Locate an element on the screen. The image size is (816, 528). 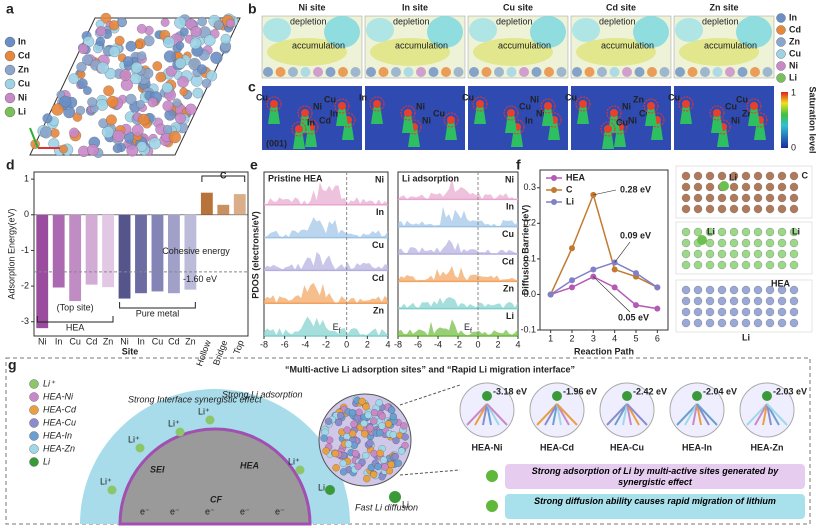
fermi-label-part: E is located at coordinates (467, 327).